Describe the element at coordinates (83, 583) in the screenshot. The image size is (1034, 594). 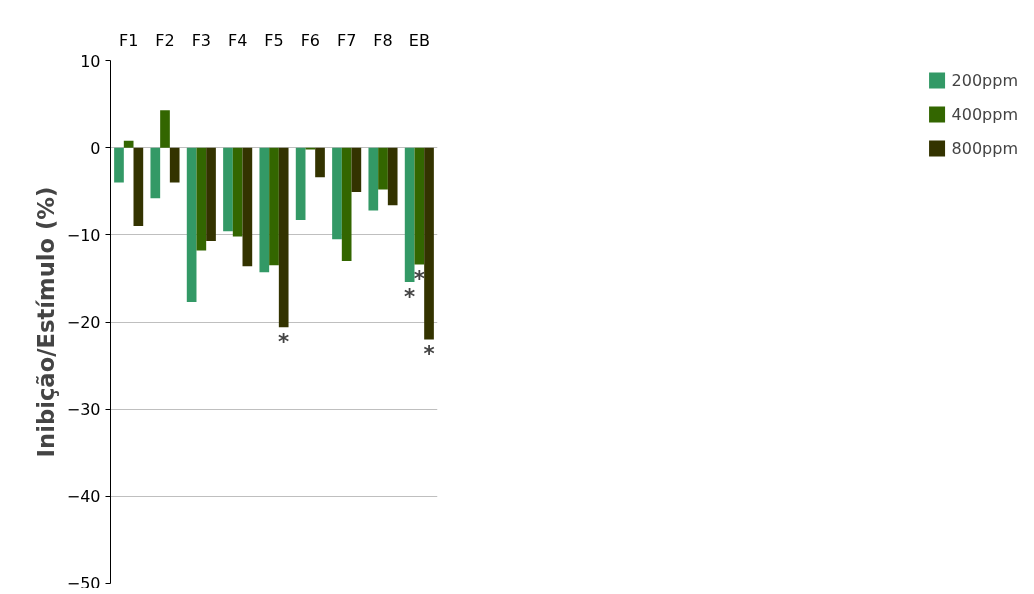
I see `y-tick-label: −50` at that location.